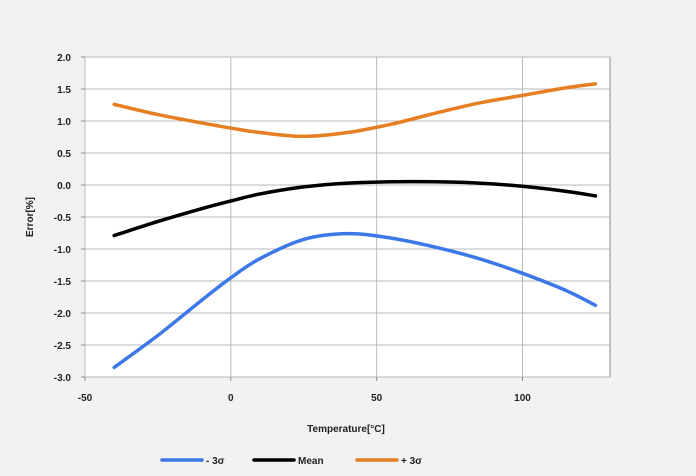  I want to click on x-tick-label: 50, so click(377, 398).